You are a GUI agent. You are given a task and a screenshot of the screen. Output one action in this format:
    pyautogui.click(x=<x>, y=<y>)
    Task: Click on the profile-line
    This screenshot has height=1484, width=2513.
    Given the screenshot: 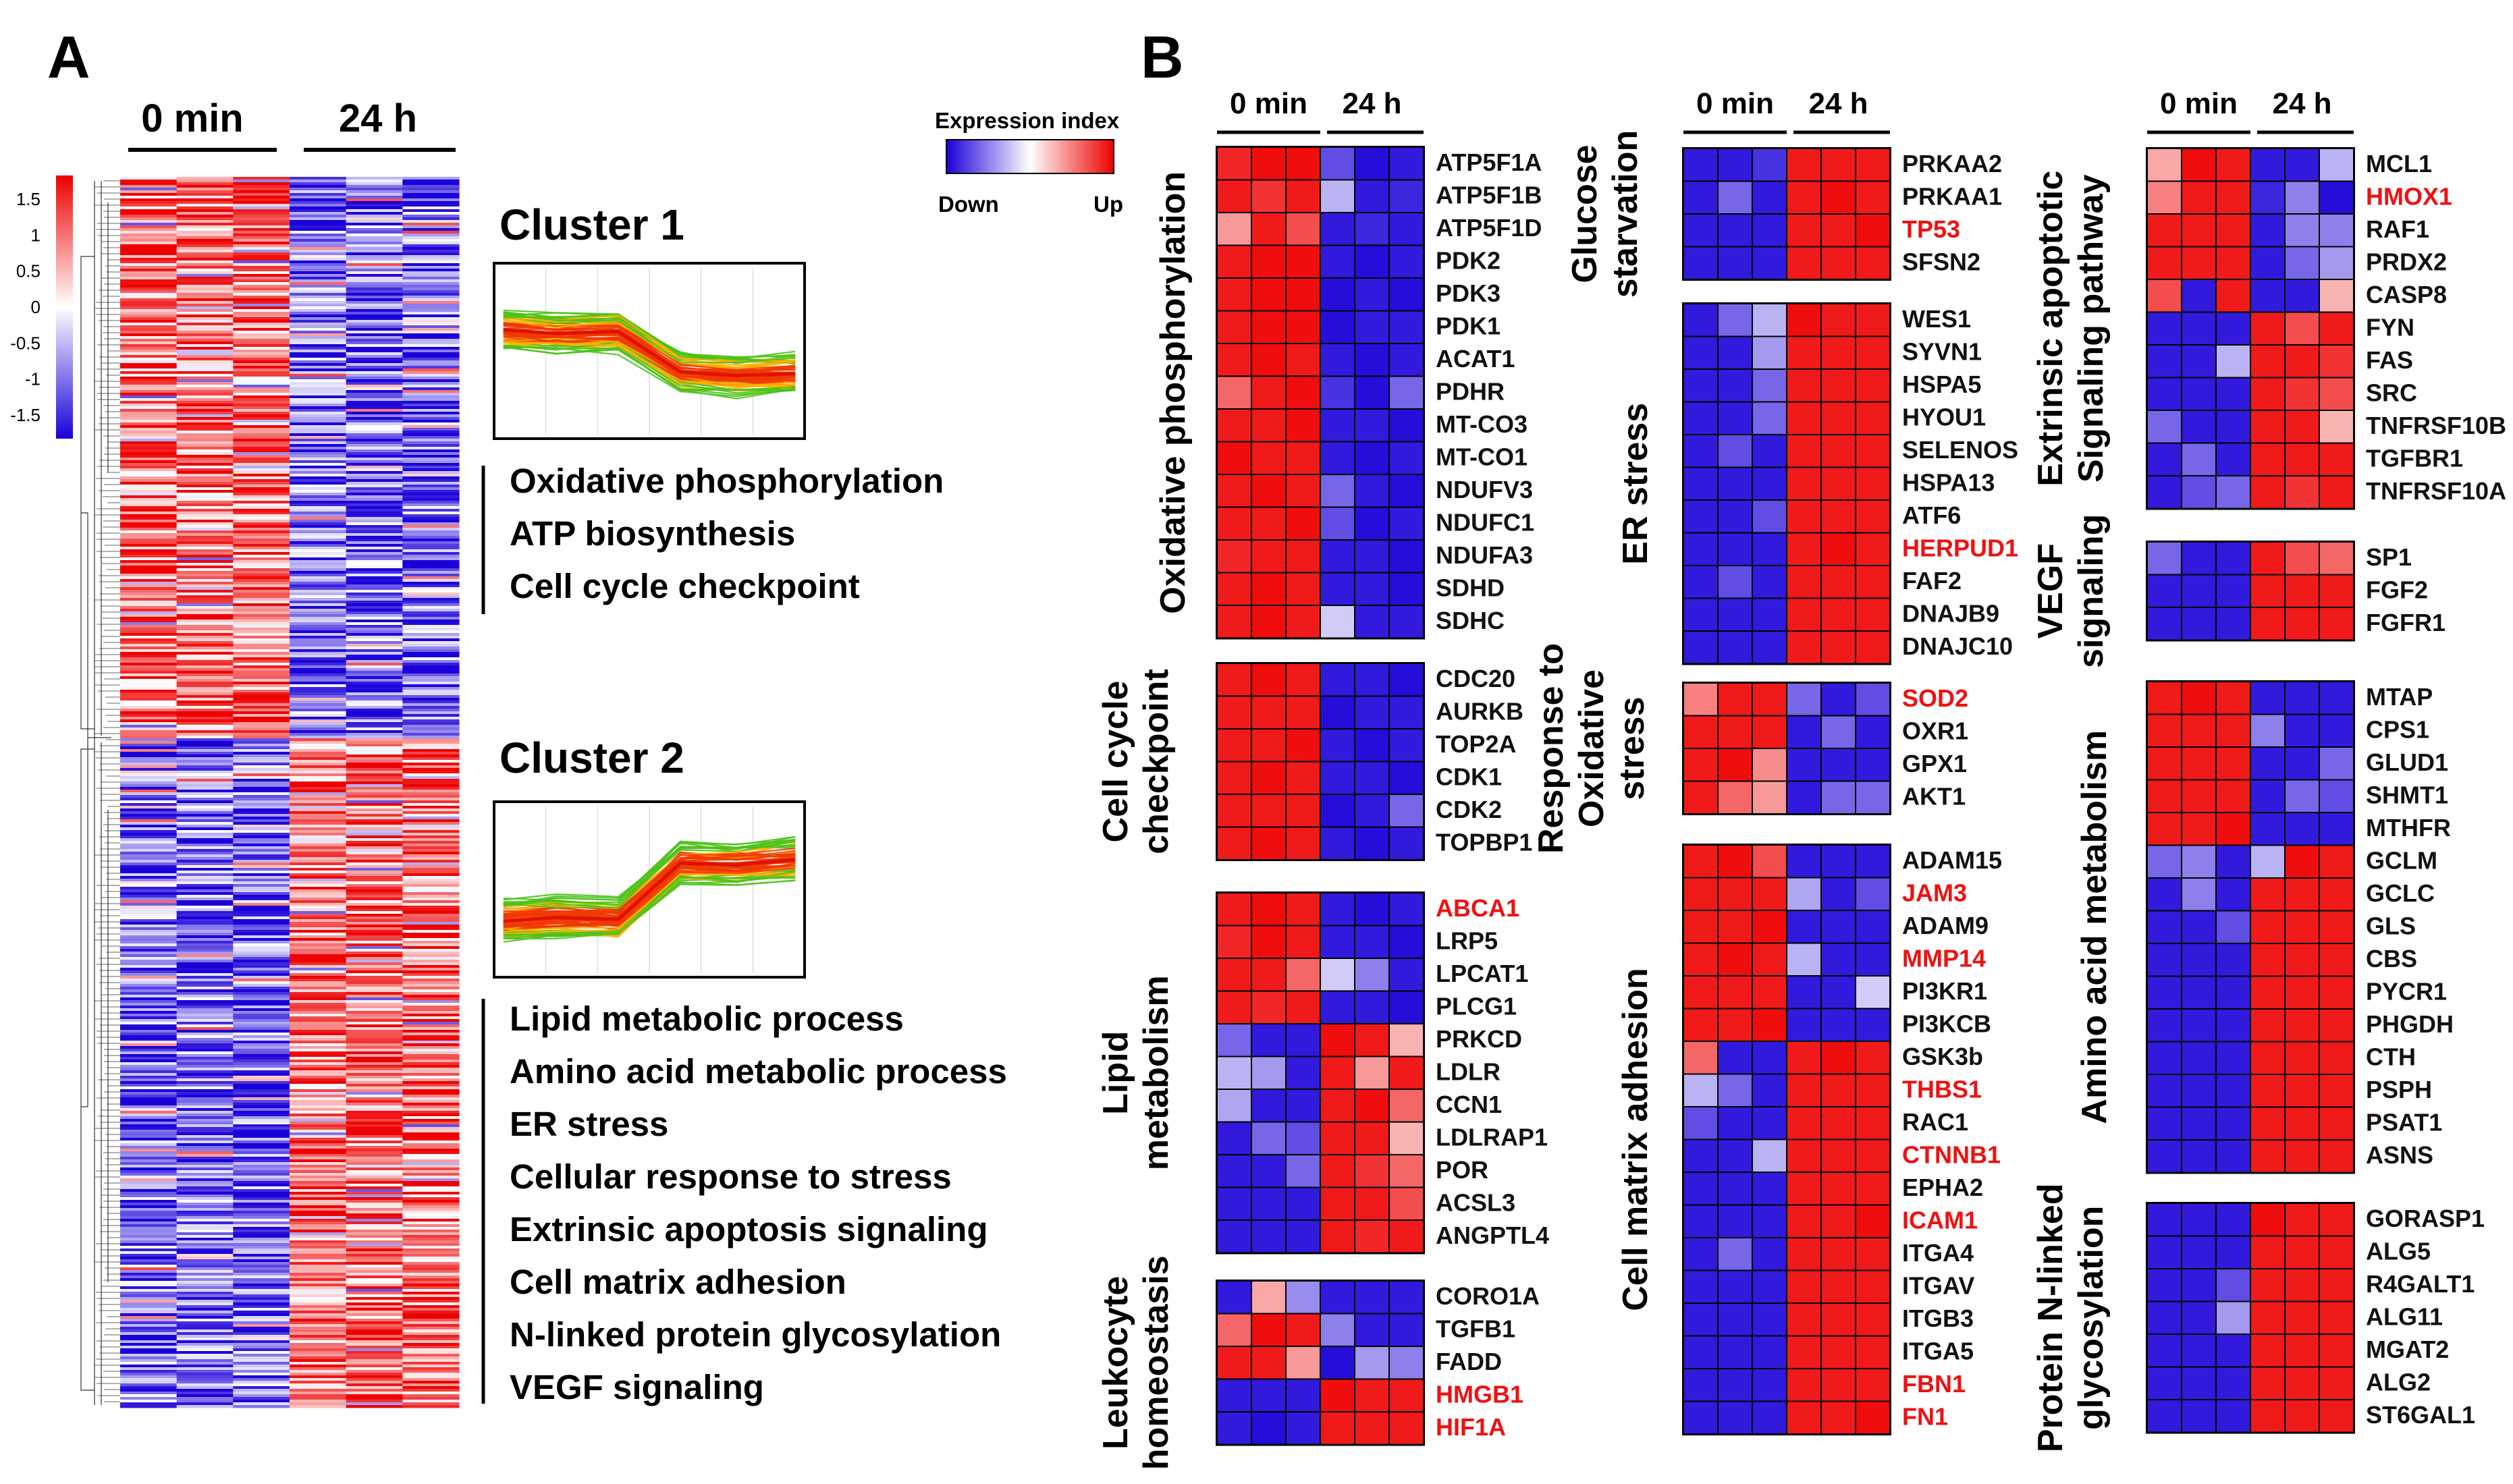 What is the action you would take?
    pyautogui.click(x=649, y=368)
    